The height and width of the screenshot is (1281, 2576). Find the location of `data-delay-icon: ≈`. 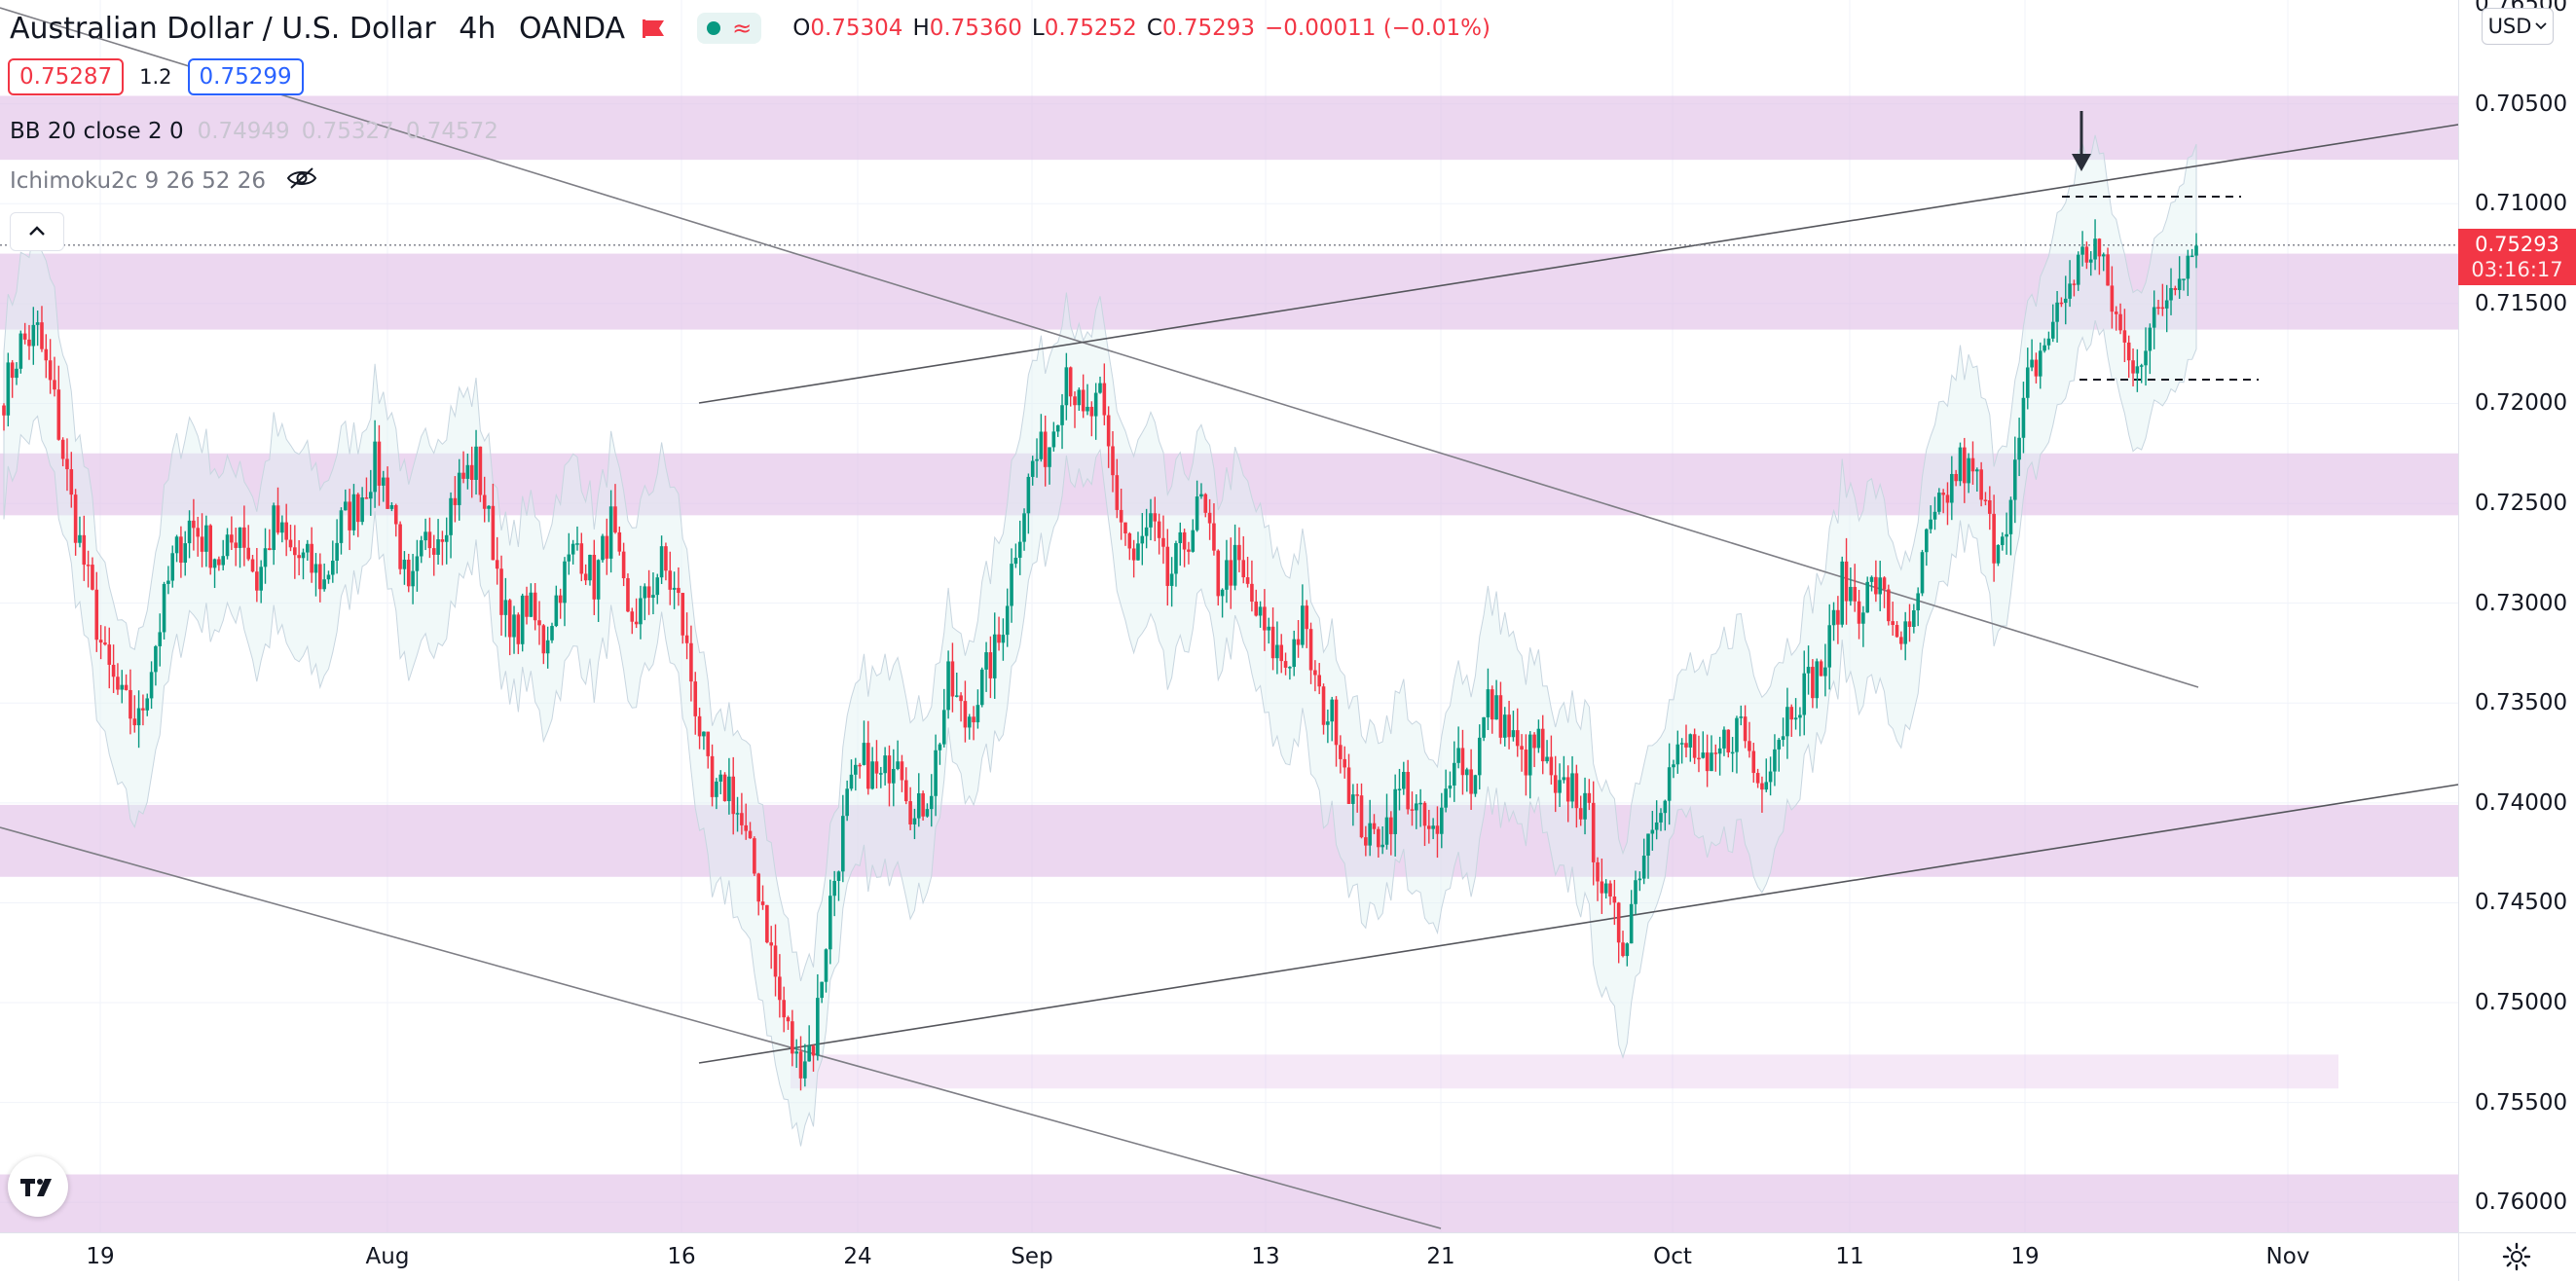

data-delay-icon: ≈ is located at coordinates (742, 29).